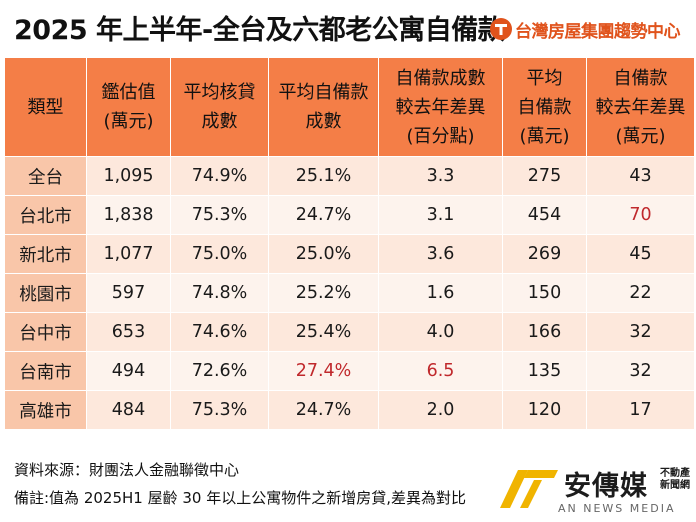 The height and width of the screenshot is (522, 696). I want to click on brand-name: 台灣房屋集團趨勢中心, so click(598, 31).